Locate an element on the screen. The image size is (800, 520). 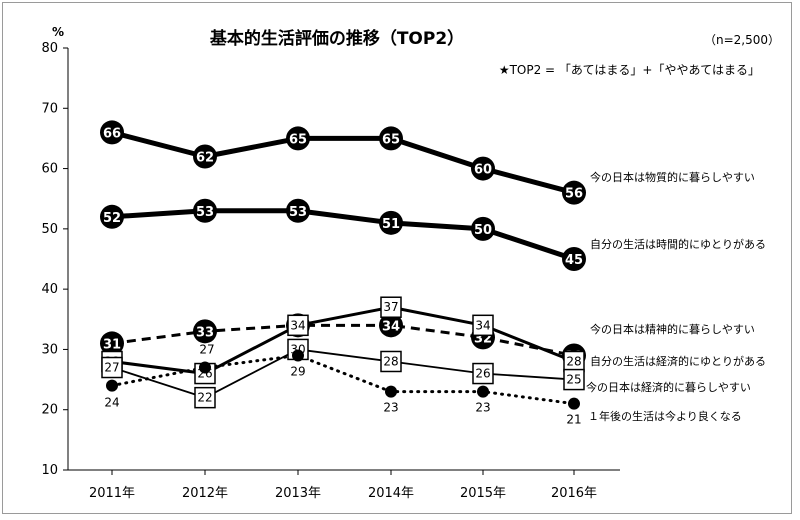
y-unit: % is located at coordinates (58, 32).